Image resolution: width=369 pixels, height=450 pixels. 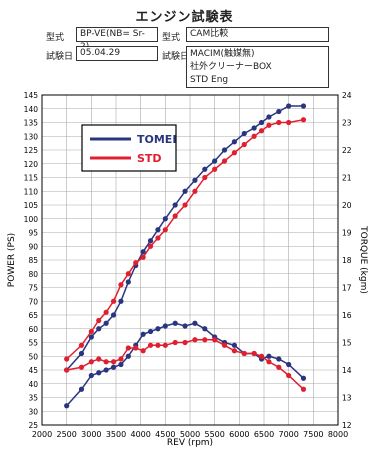 What do you see at coordinates (33, 398) in the screenshot?
I see `y-tick-label: 35` at bounding box center [33, 398].